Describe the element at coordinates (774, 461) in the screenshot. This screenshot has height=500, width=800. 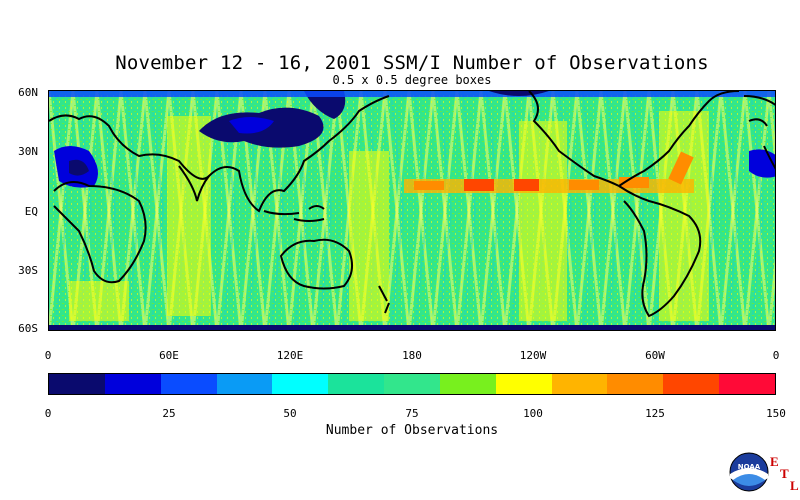
I see `etl-letter-e: E` at that location.